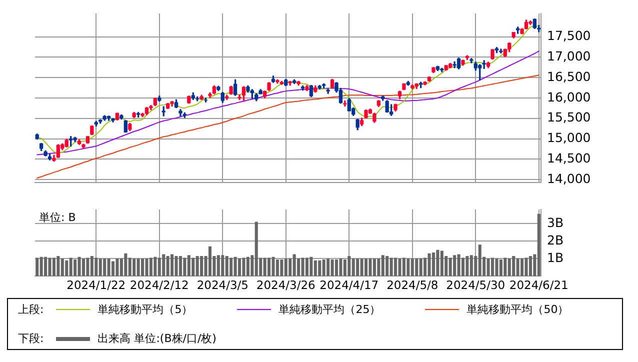 The height and width of the screenshot is (362, 638). What do you see at coordinates (569, 138) in the screenshot?
I see `y-tick-label: 15,000` at bounding box center [569, 138].